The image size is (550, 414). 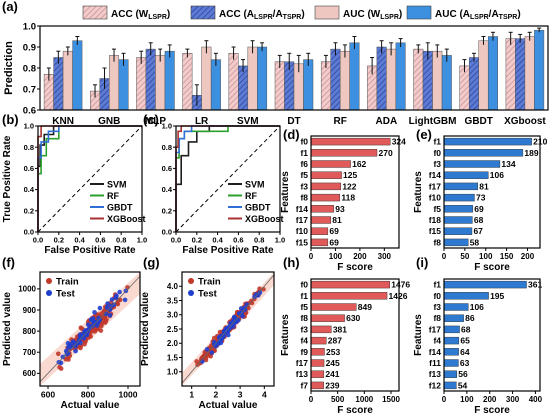 I want to click on x-axis-label-d: F score, so click(x=355, y=267).